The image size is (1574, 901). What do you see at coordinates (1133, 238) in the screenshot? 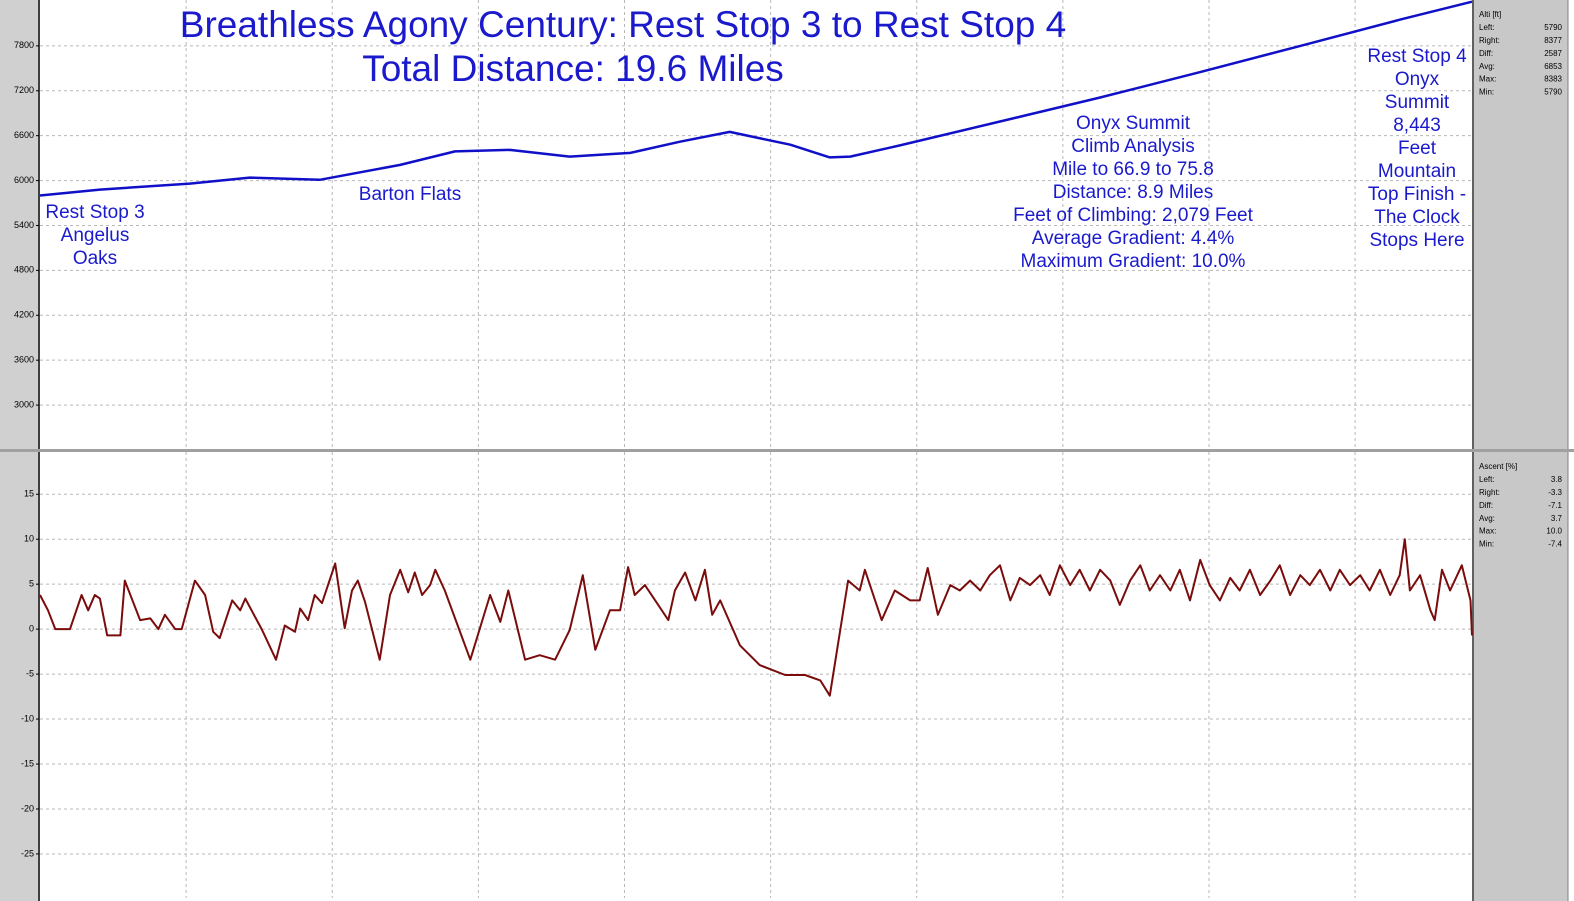
I see `annotation: Average Gradient: 4.4%` at bounding box center [1133, 238].